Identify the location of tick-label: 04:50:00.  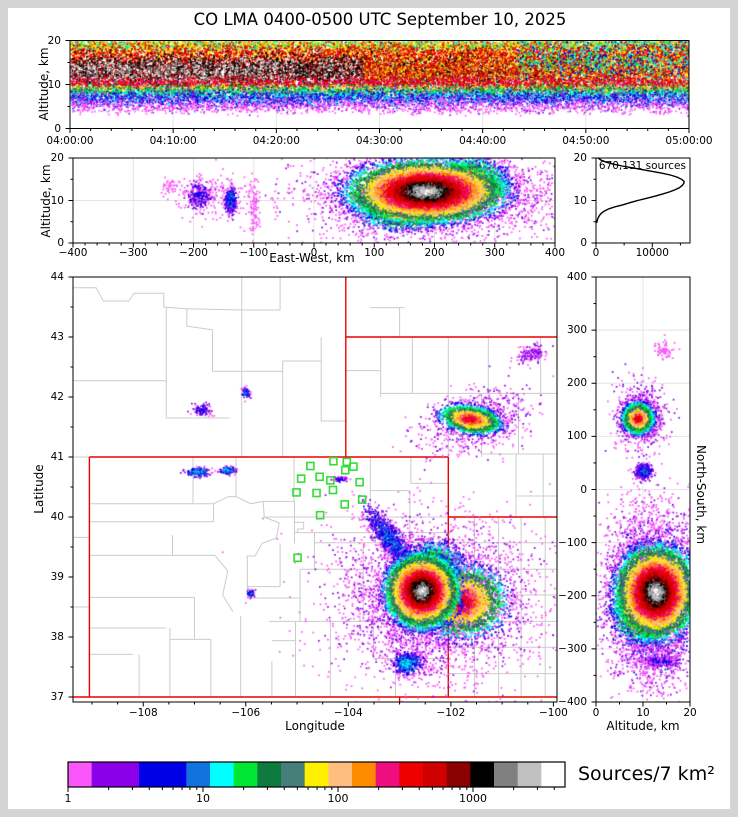
(586, 140).